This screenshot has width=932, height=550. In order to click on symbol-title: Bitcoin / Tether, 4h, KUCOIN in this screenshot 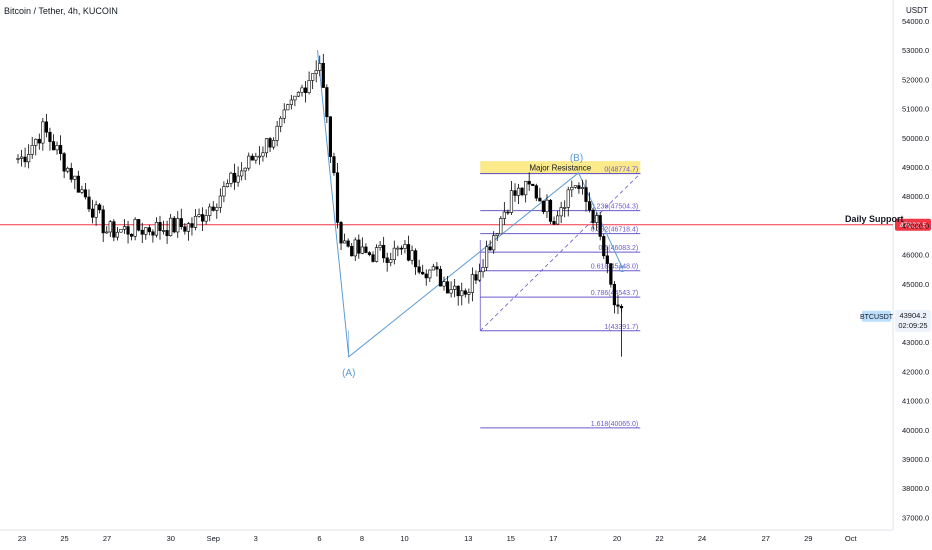, I will do `click(61, 11)`.